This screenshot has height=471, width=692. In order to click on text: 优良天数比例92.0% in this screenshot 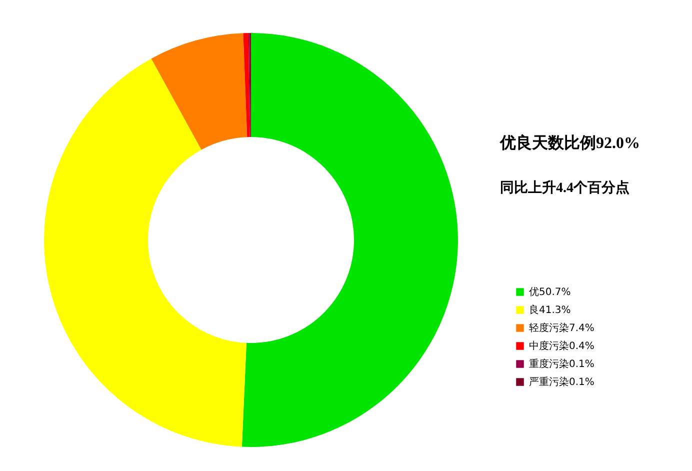, I will do `click(569, 143)`.